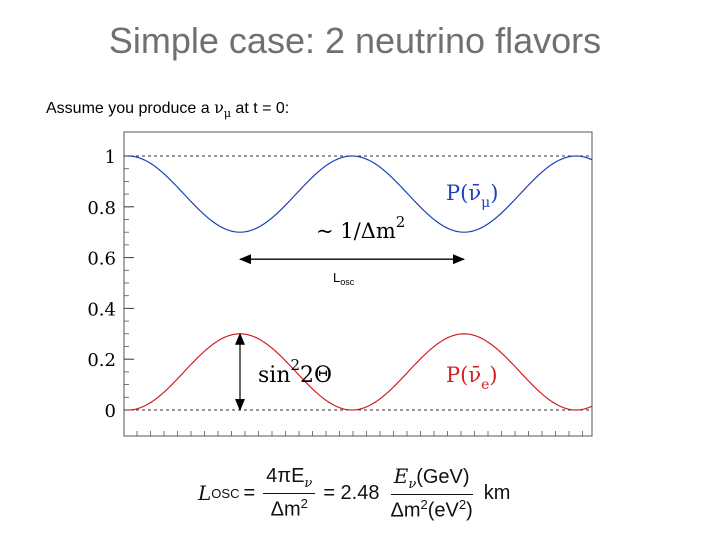  I want to click on fraction-1-num-sub: ν, so click(308, 483).